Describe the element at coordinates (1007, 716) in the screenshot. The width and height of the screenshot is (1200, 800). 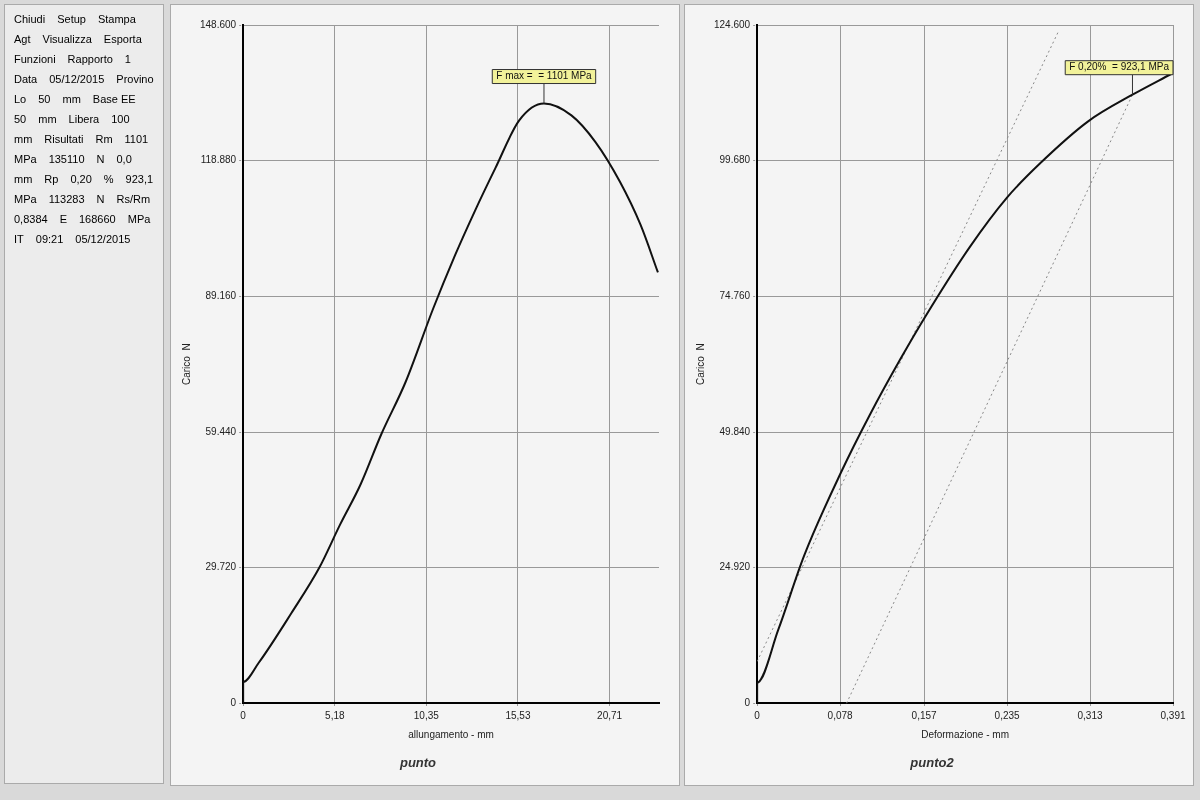
I see `x-tick-label: 0,235` at that location.